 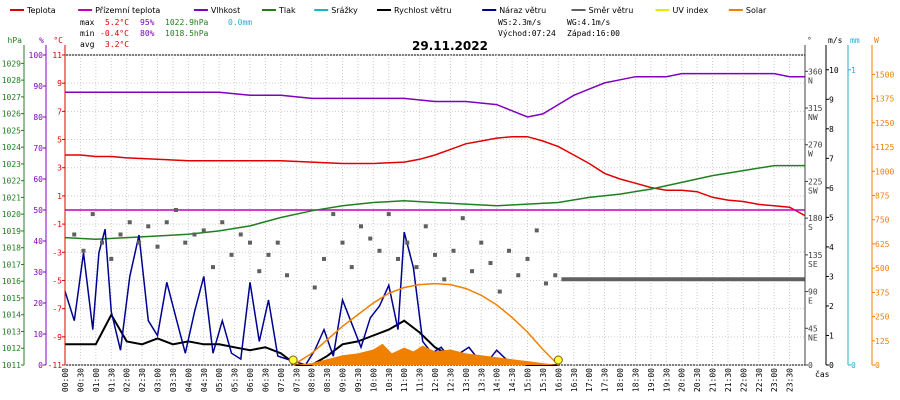 What do you see at coordinates (426, 354) in the screenshot?
I see `series-9-area` at bounding box center [426, 354].